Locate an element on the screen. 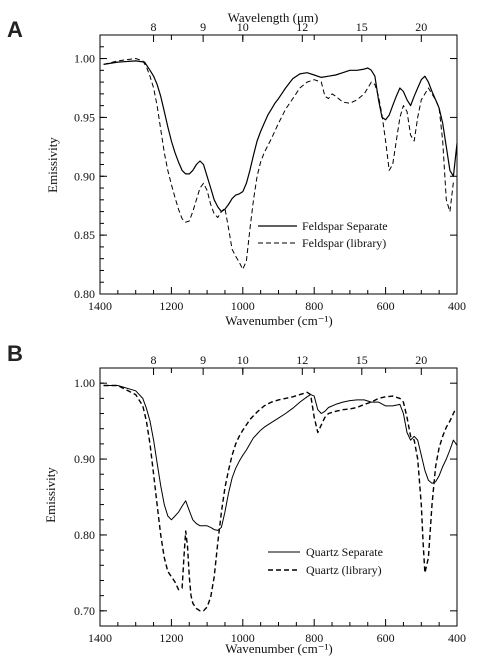  x-axis-title-b: Wavenumber (cm⁻¹) is located at coordinates (279, 648).